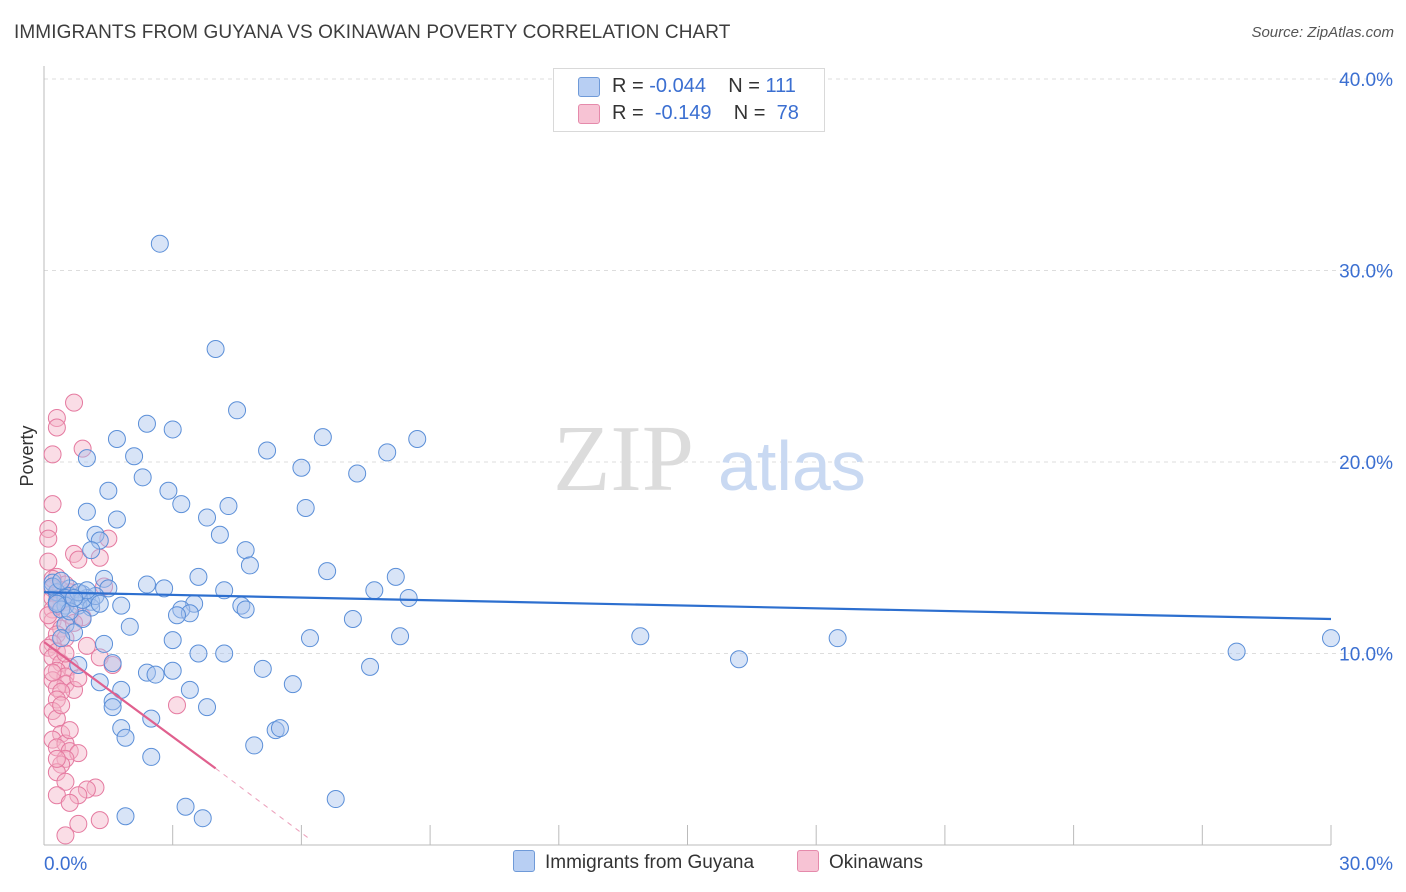 The image size is (1406, 892). What do you see at coordinates (1322, 32) in the screenshot?
I see `chart-source: Source: ZipAtlas.com` at bounding box center [1322, 32].